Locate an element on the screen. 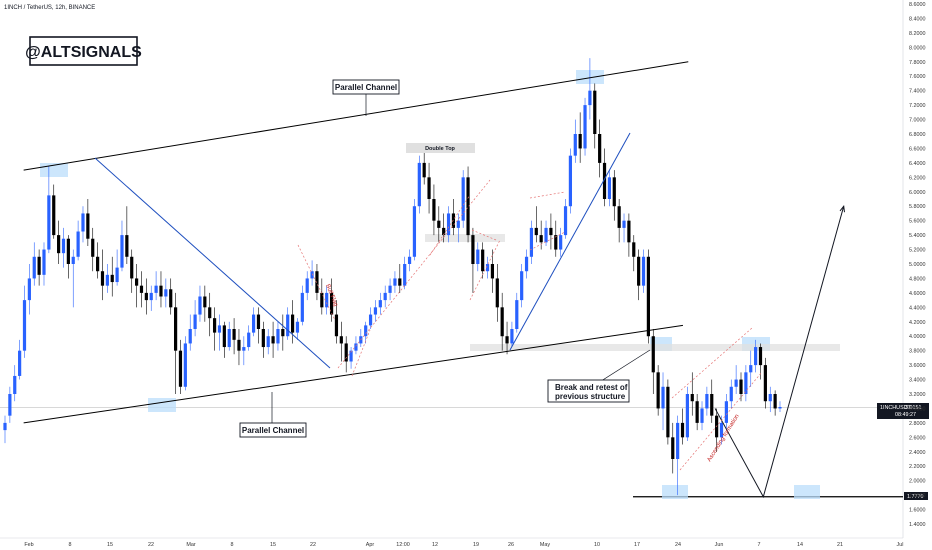 The width and height of the screenshot is (932, 550). y-tick-label: 5.4000 is located at coordinates (917, 236).